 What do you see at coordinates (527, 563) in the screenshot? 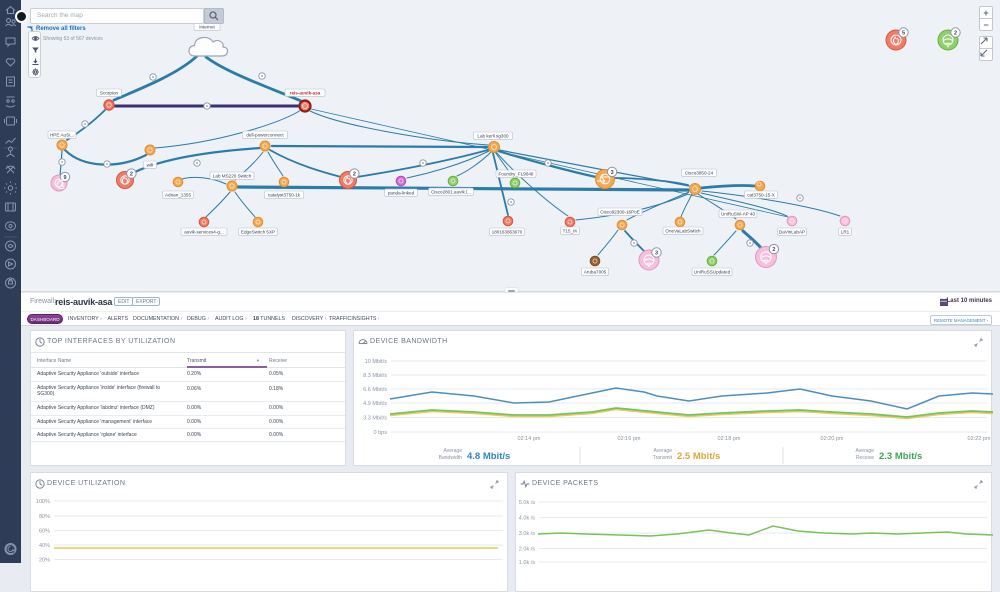
I see `svg-text: 1.0k /s` at bounding box center [527, 563].